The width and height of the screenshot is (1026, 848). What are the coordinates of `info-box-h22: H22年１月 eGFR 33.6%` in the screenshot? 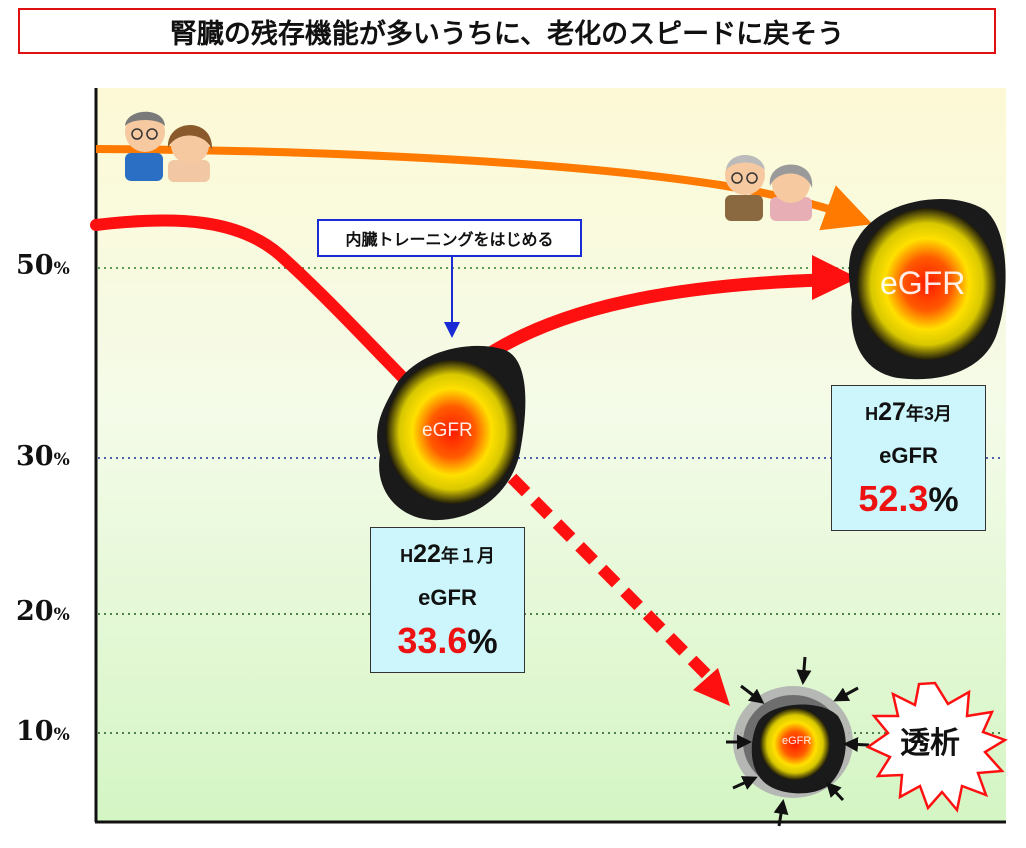 It's located at (447, 600).